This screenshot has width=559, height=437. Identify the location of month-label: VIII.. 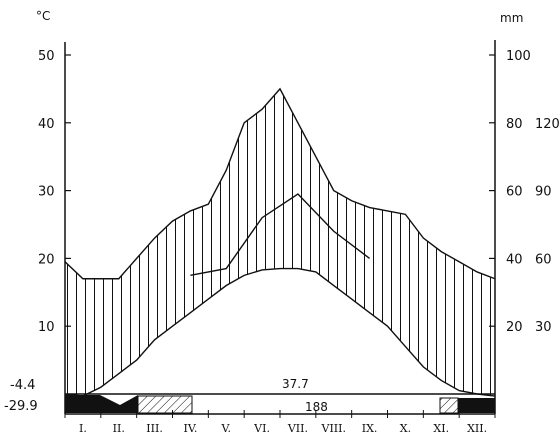
(333, 428).